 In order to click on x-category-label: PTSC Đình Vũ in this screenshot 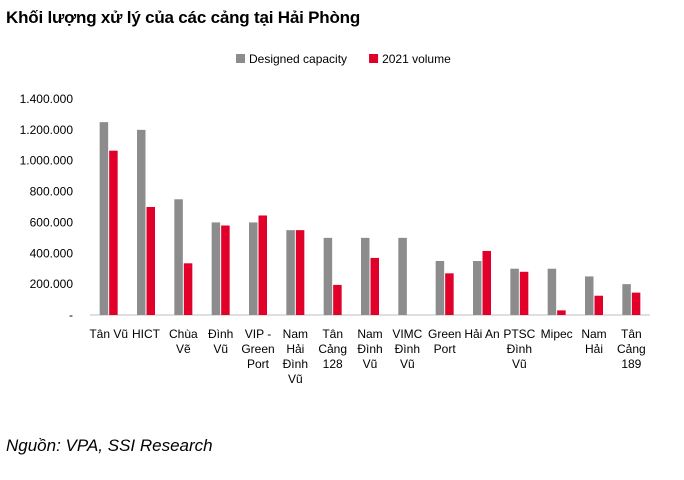, I will do `click(519, 349)`.